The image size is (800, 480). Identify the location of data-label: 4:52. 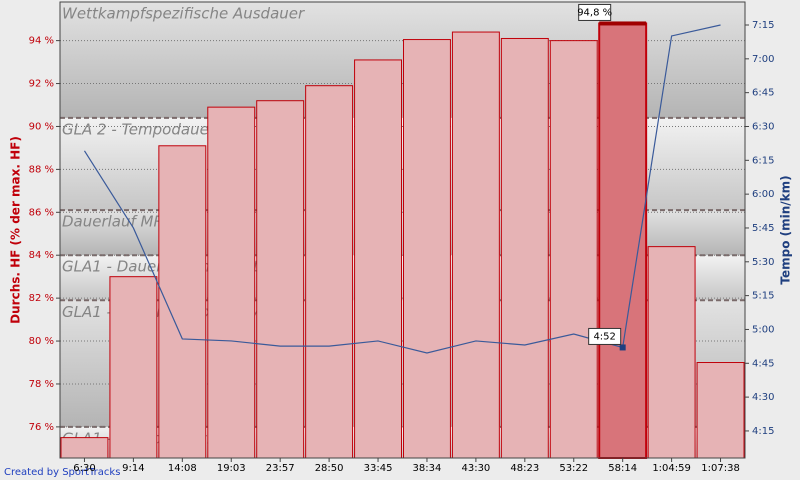
(604, 336).